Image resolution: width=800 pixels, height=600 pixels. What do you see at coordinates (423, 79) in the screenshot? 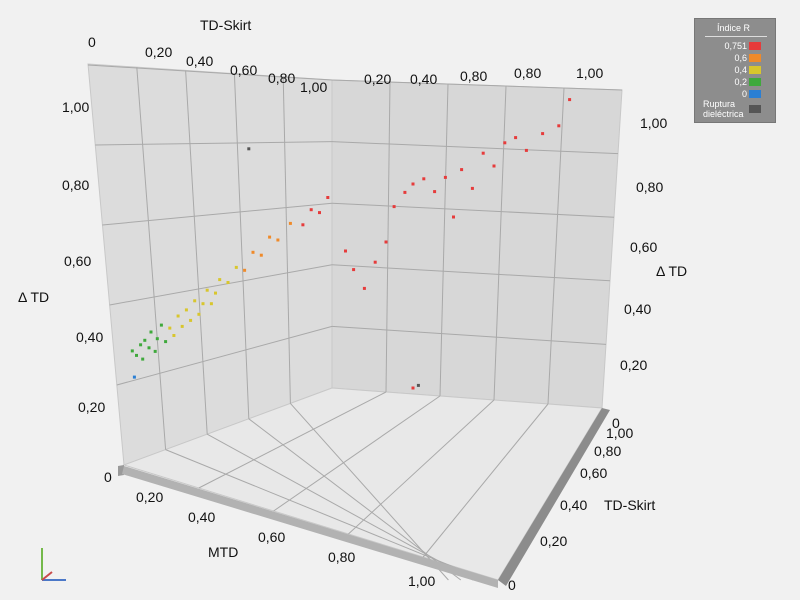
I see `tick-top-right-1: 0,40` at bounding box center [423, 79].